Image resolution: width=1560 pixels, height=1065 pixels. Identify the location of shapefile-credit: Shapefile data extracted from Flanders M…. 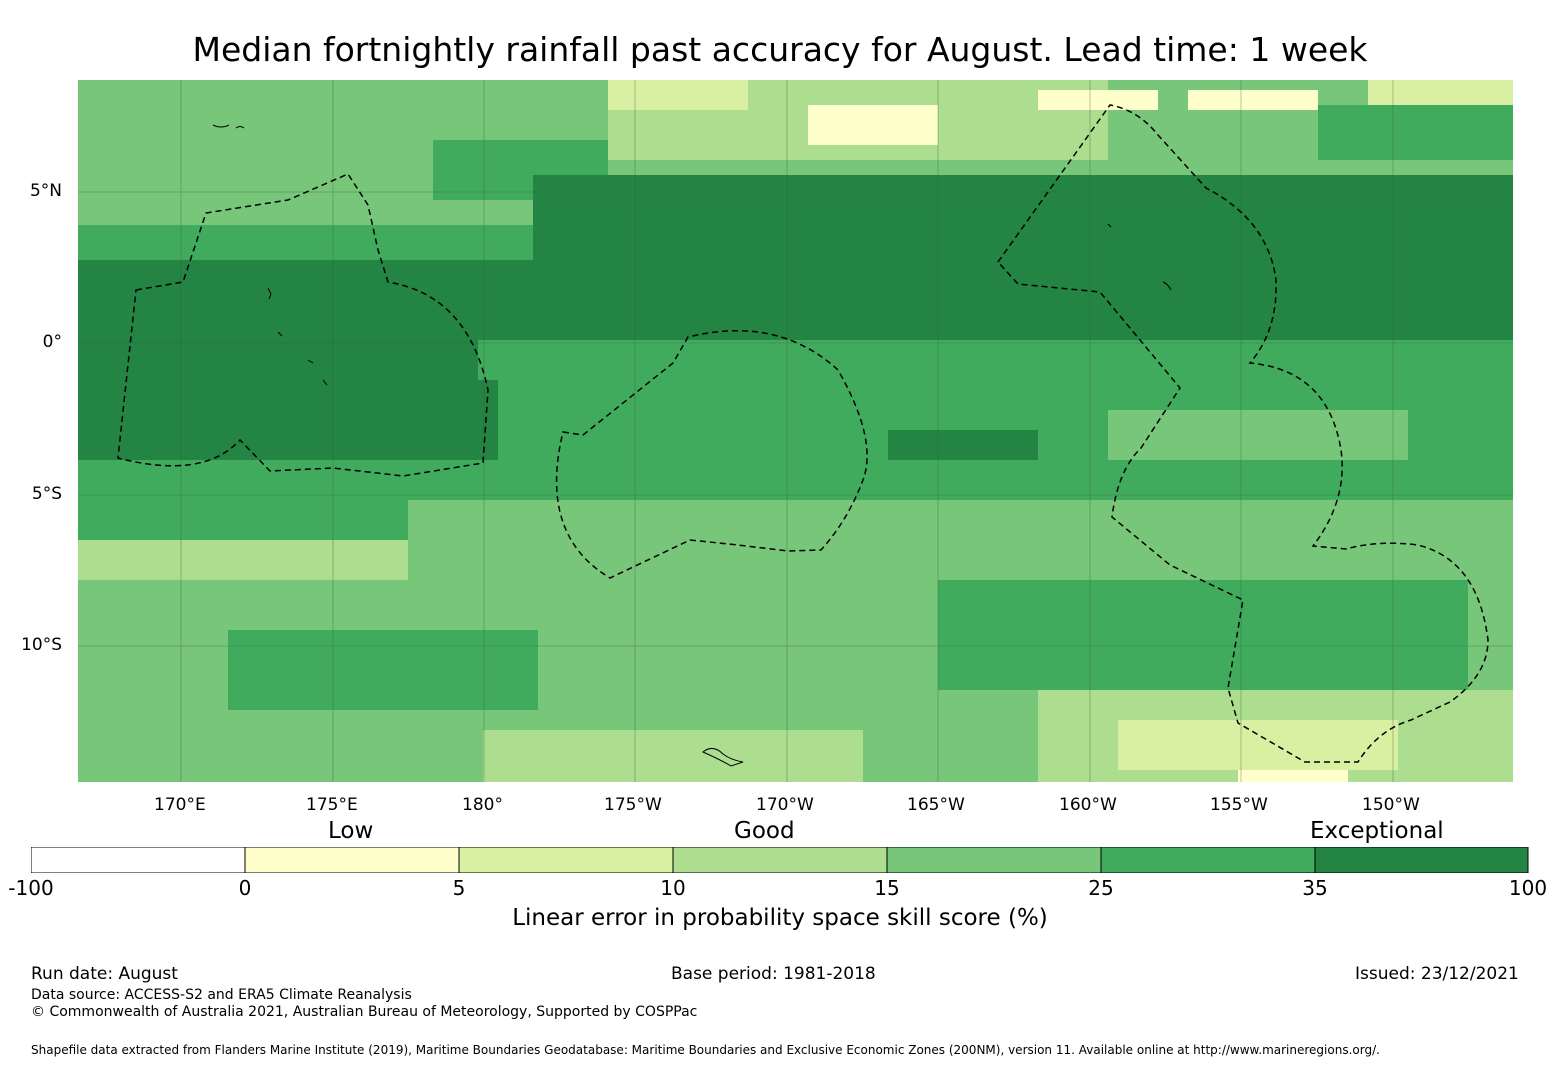
(705, 1050).